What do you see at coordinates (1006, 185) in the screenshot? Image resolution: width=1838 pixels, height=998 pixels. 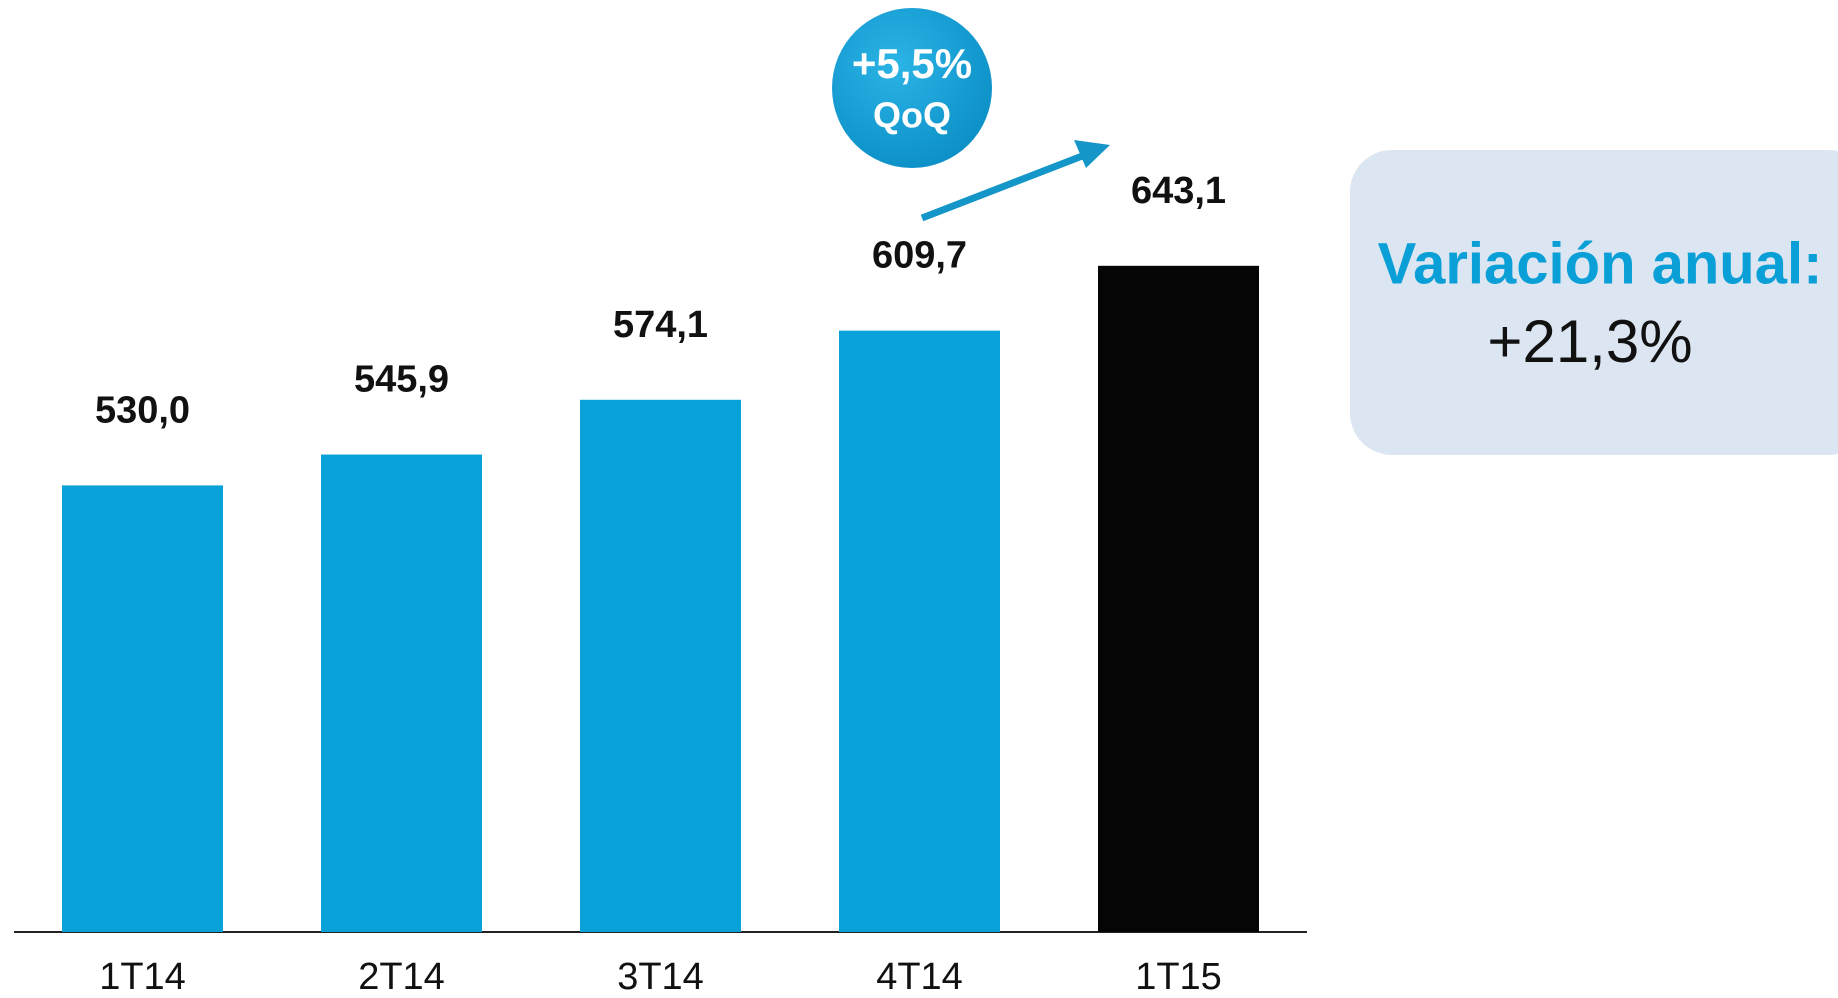 I see `qoq-arrow` at bounding box center [1006, 185].